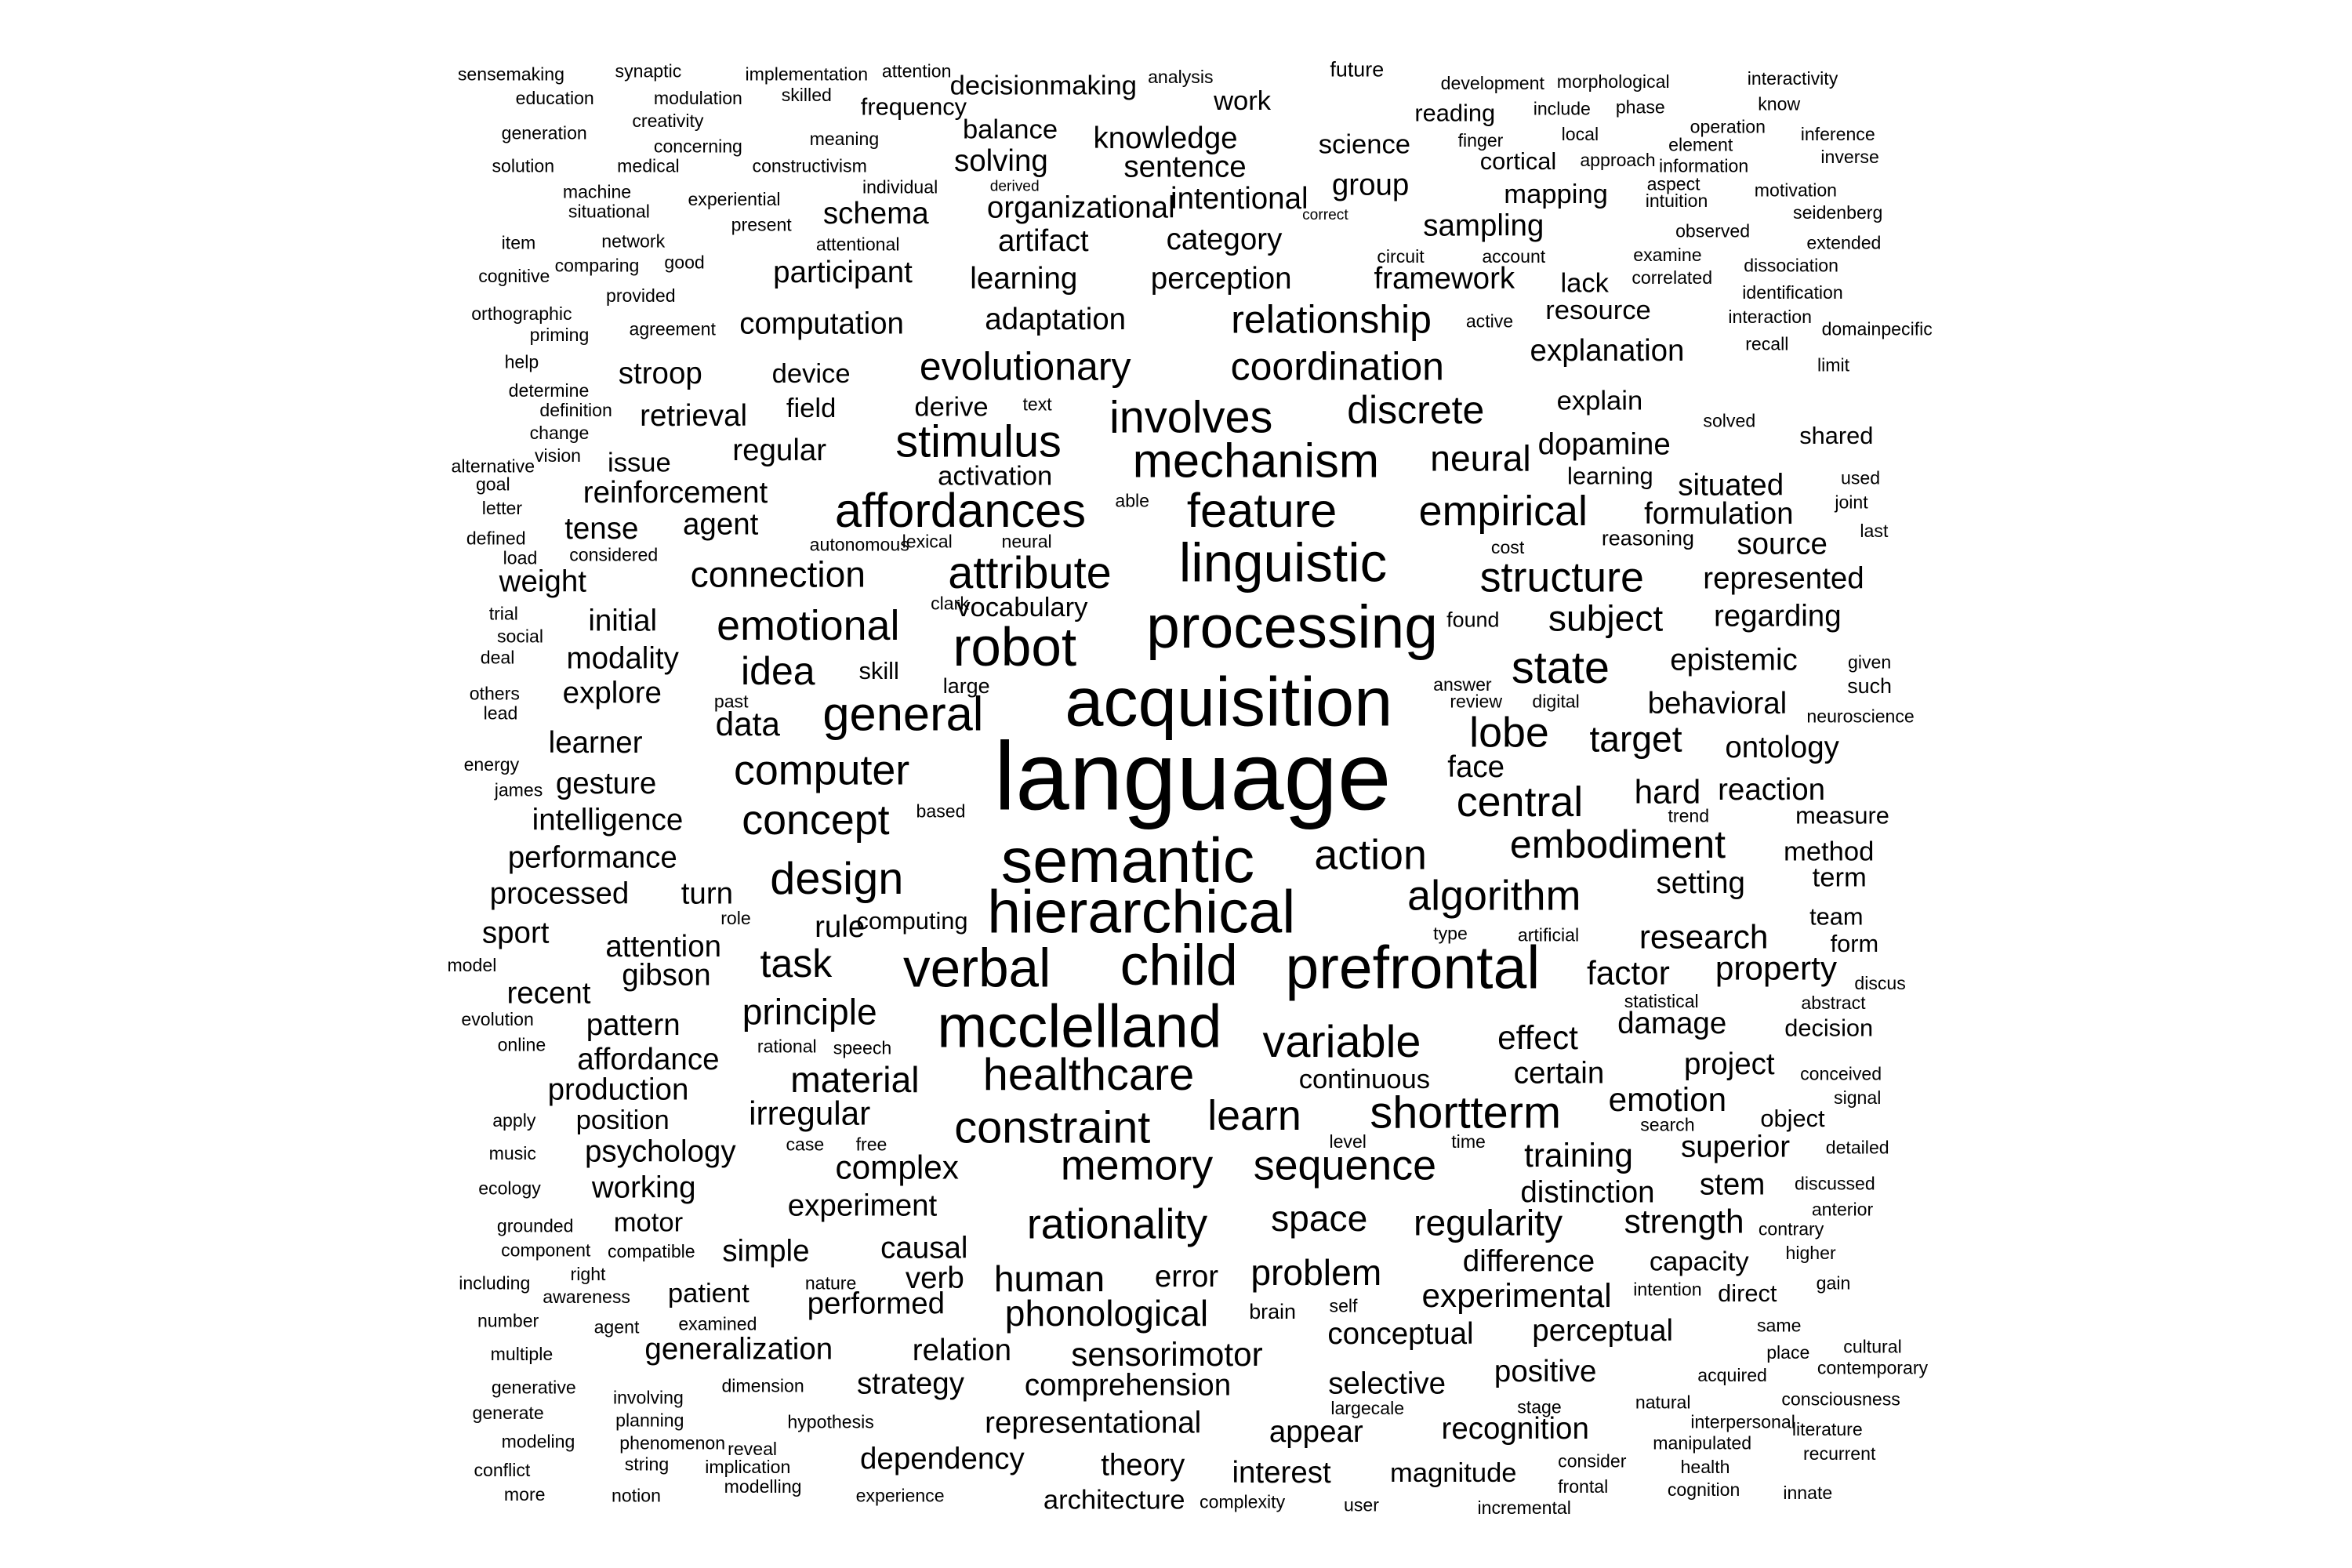  I want to click on word-cortical: cortical, so click(1518, 161).